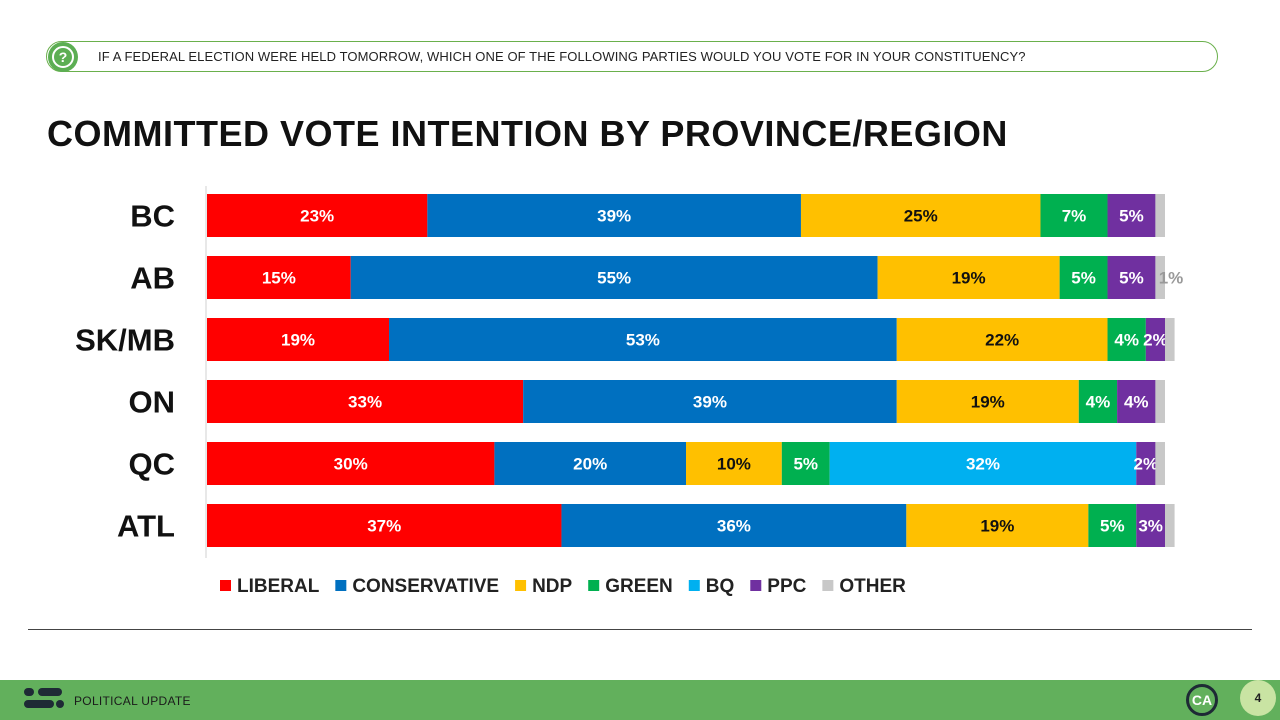  What do you see at coordinates (152, 278) in the screenshot?
I see `category-label-ab: AB` at bounding box center [152, 278].